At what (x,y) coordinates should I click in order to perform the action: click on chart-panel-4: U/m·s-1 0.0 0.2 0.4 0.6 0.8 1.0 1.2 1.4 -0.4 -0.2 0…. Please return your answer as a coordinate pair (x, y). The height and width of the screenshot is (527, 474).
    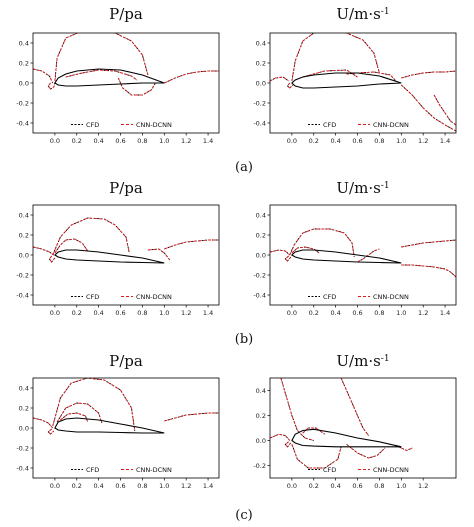
    Looking at the image, I should click on (355, 248).